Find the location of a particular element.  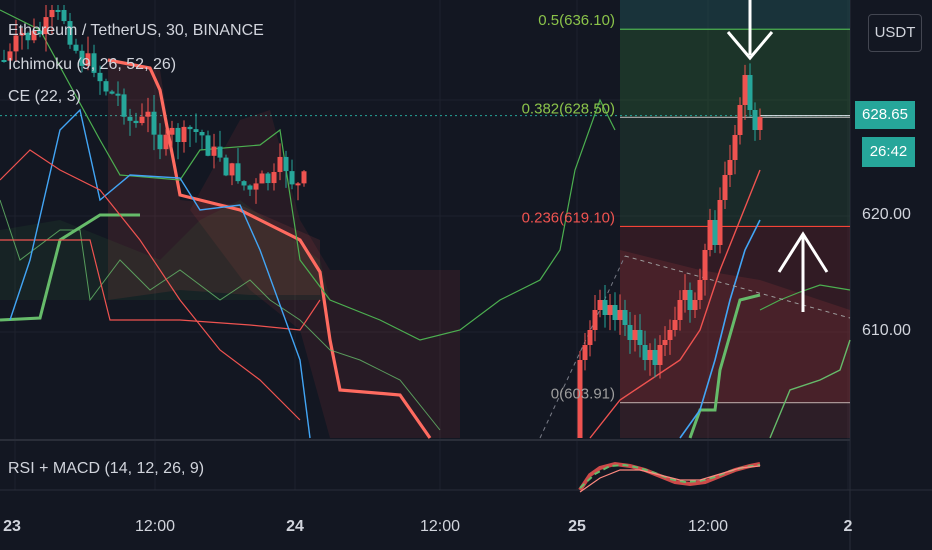

fib-zone-top is located at coordinates (735, 15).